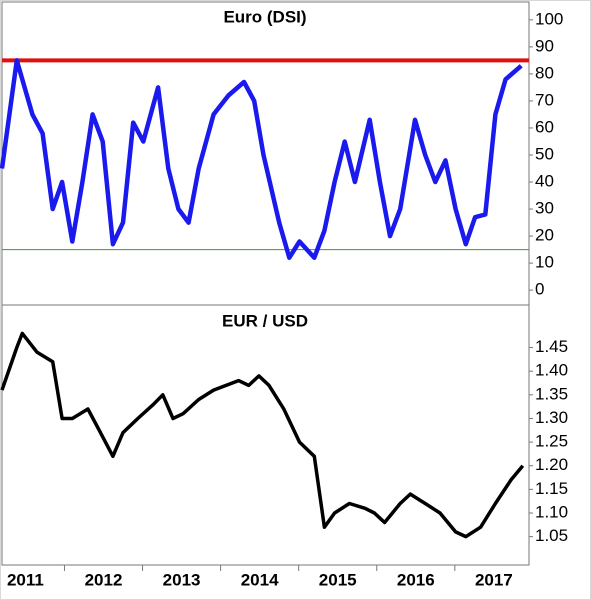 The height and width of the screenshot is (600, 591). Describe the element at coordinates (544, 153) in the screenshot. I see `y-tick-label: 50` at that location.